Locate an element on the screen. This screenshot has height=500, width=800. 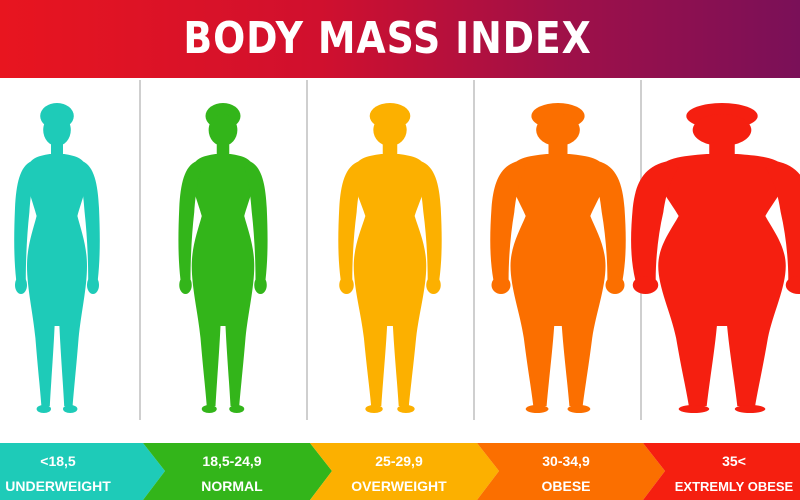
category-segment-normal is located at coordinates (237, 471).